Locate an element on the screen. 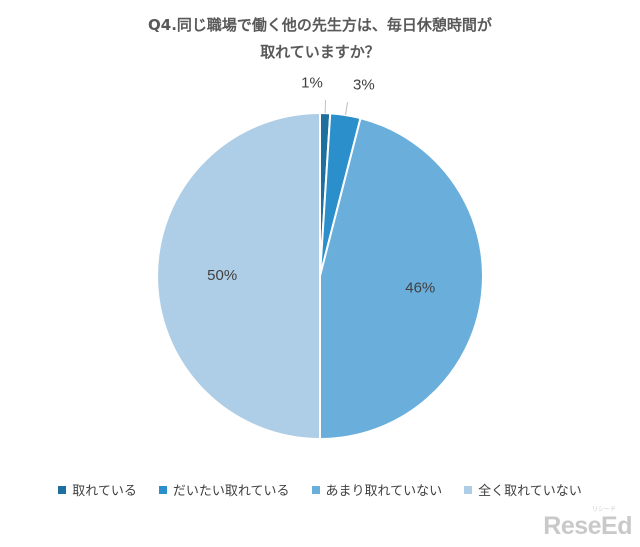 This screenshot has height=547, width=640. chart-title-line-1: Q4.同じ職場で働く他の先生方は、毎日休憩時間が is located at coordinates (320, 25).